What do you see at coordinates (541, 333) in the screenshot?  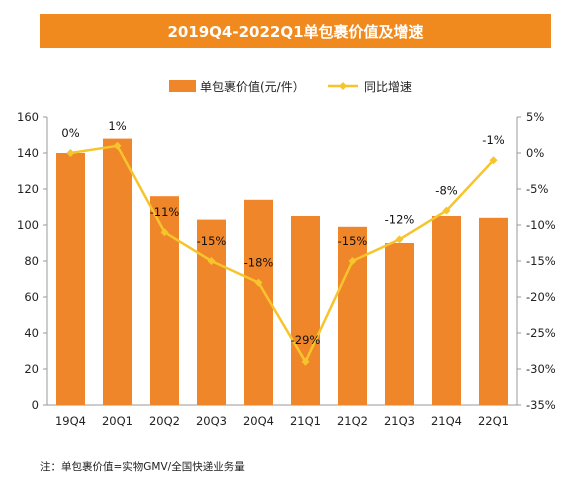 I see `right-tick-label: -25%` at bounding box center [541, 333].